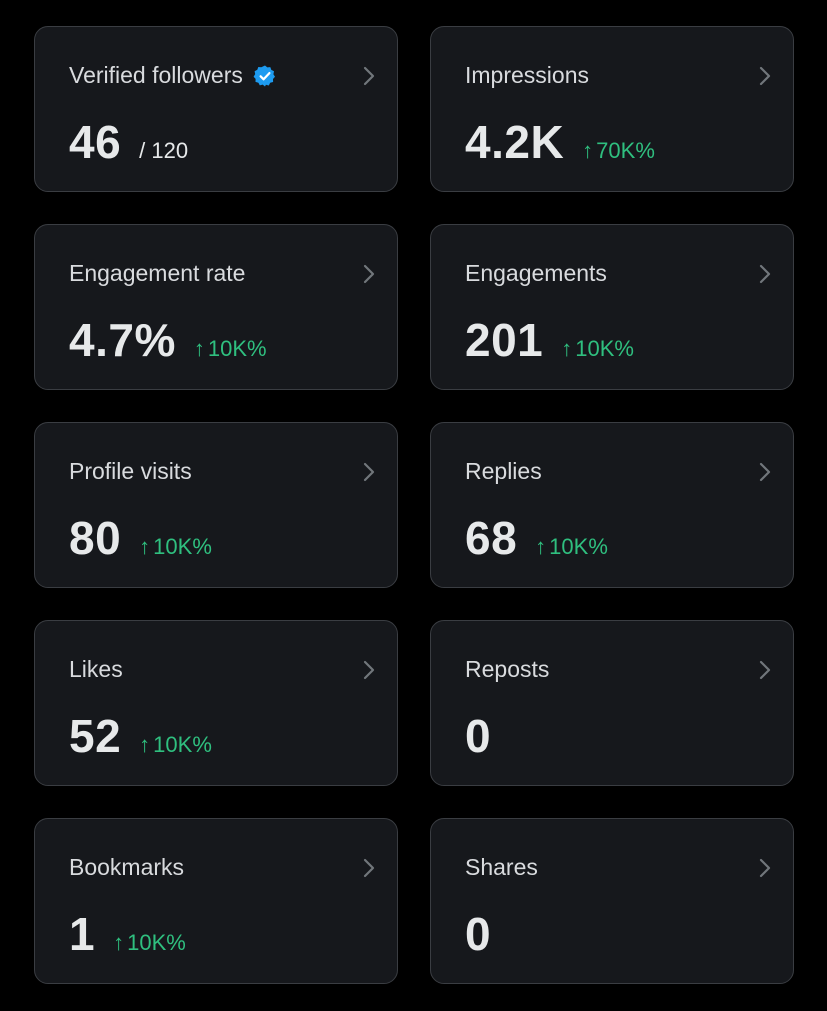 Image resolution: width=827 pixels, height=1011 pixels. I want to click on metric-title: Bookmarks, so click(127, 867).